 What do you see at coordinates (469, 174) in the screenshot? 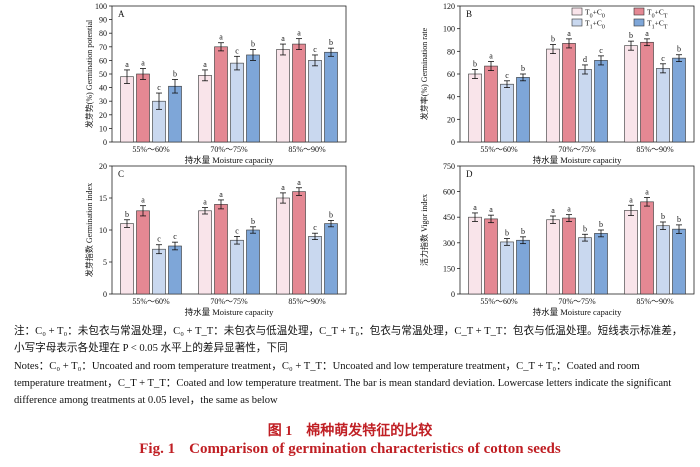
I see `panel-letter: D` at bounding box center [469, 174].